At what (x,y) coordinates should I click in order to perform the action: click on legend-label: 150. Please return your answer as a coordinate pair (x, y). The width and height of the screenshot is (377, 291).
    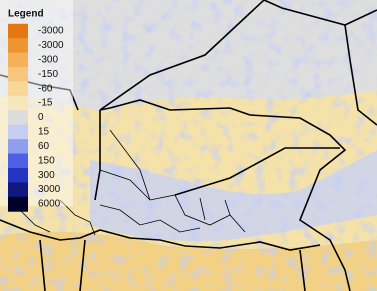
    Looking at the image, I should click on (46, 160).